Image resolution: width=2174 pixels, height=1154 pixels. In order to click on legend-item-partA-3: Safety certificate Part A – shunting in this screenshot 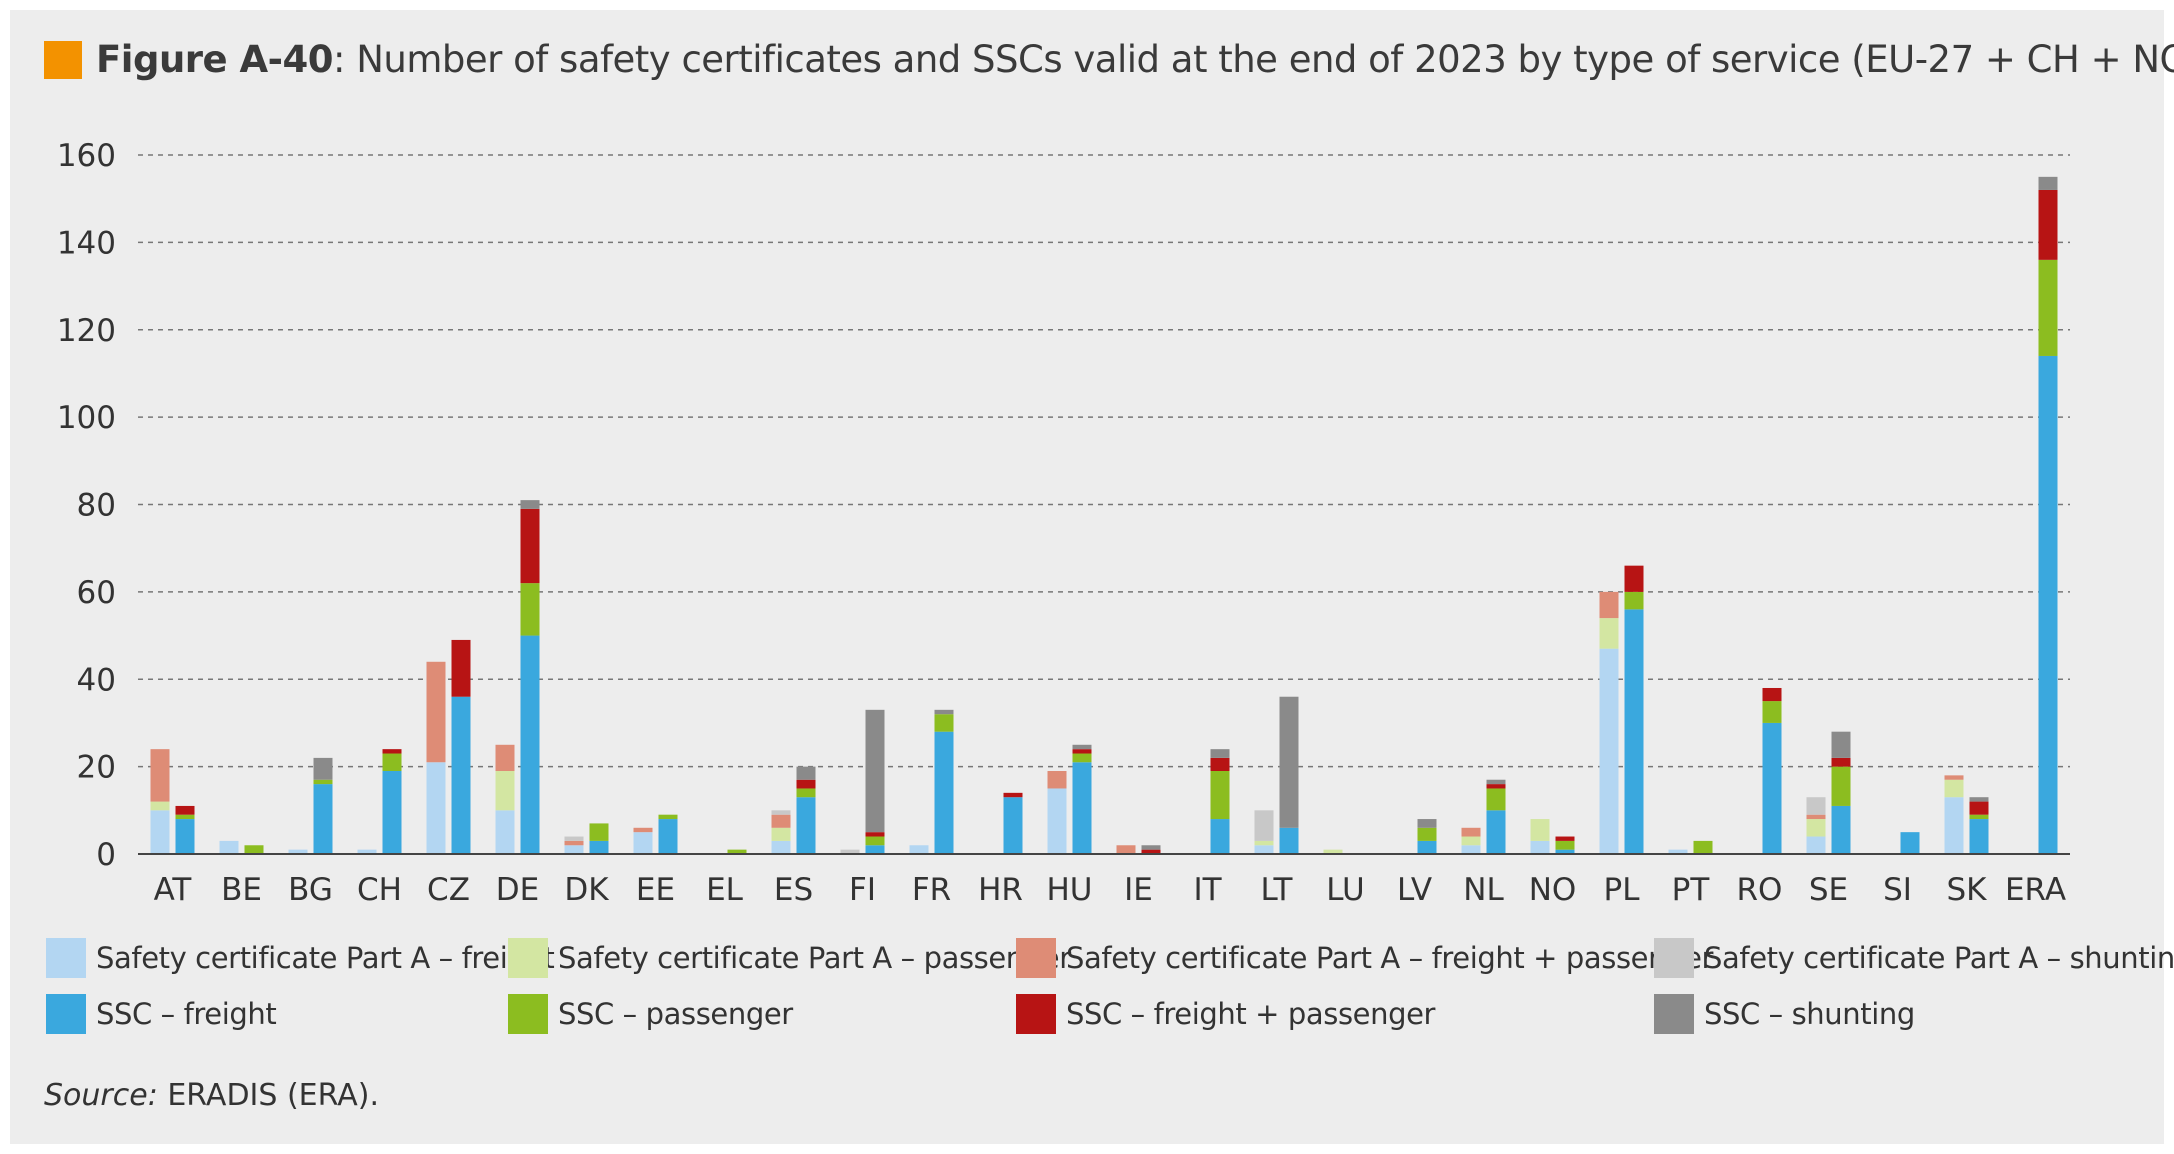, I will do `click(1914, 958)`.